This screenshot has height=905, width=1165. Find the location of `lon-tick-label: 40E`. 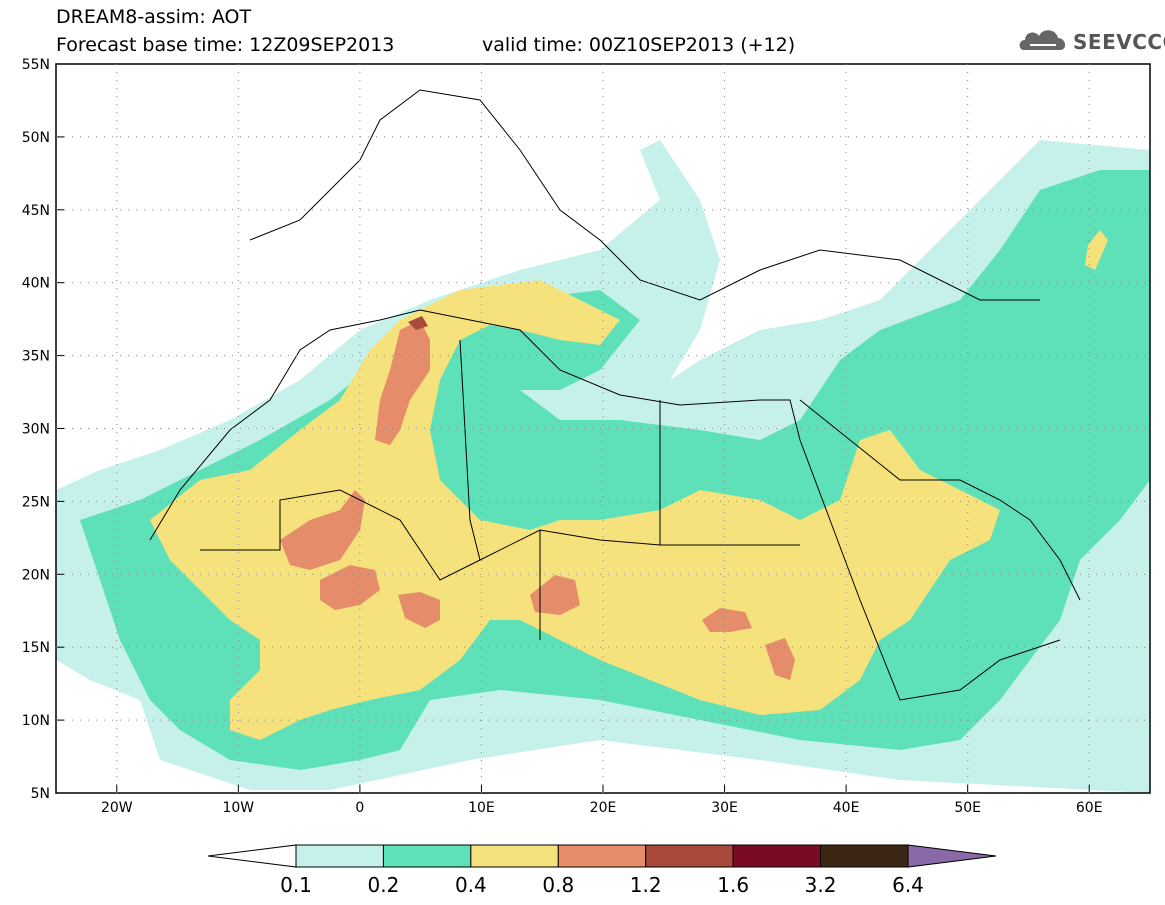

lon-tick-label: 40E is located at coordinates (846, 808).